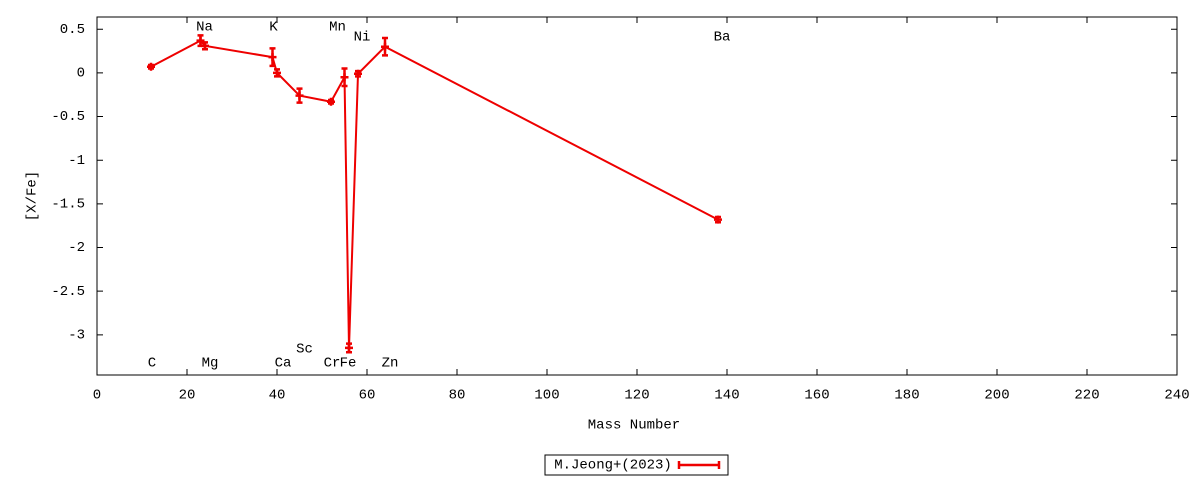 The width and height of the screenshot is (1200, 480). Describe the element at coordinates (68, 117) in the screenshot. I see `y-tick-label: -0.5` at that location.